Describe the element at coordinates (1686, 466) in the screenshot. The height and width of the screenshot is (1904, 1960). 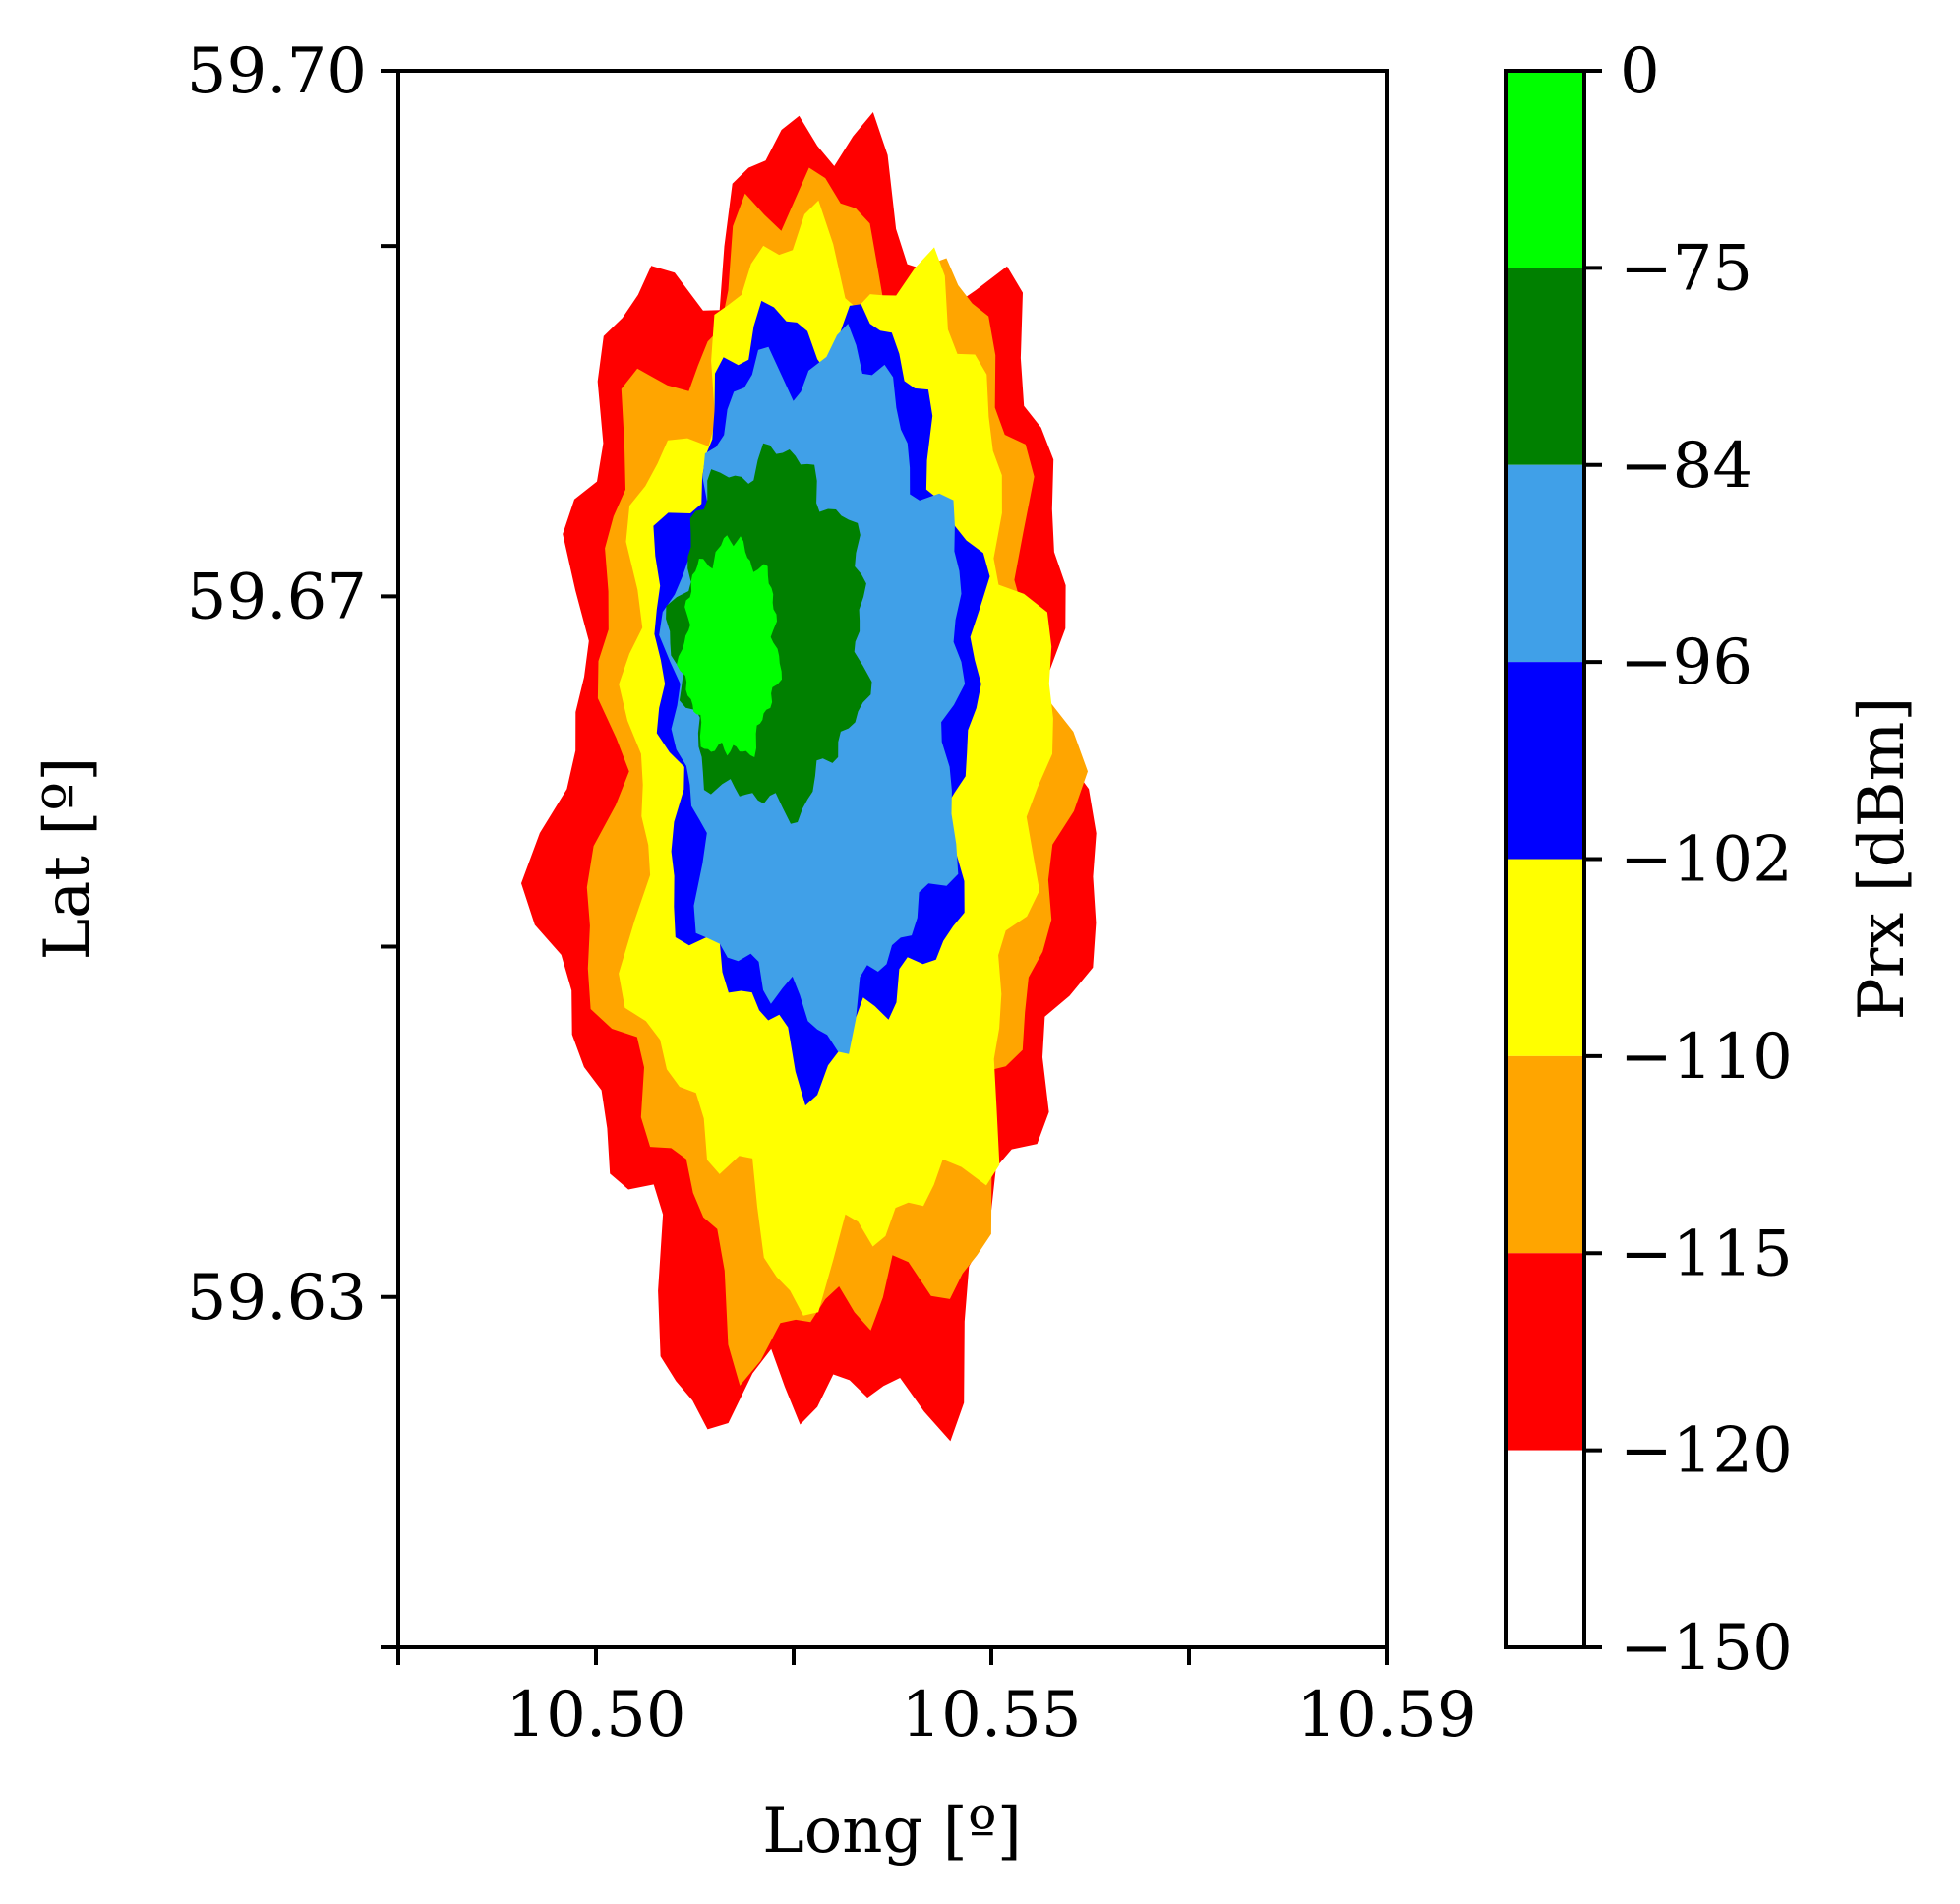
I see `colorbar-tick-label: −84` at that location.